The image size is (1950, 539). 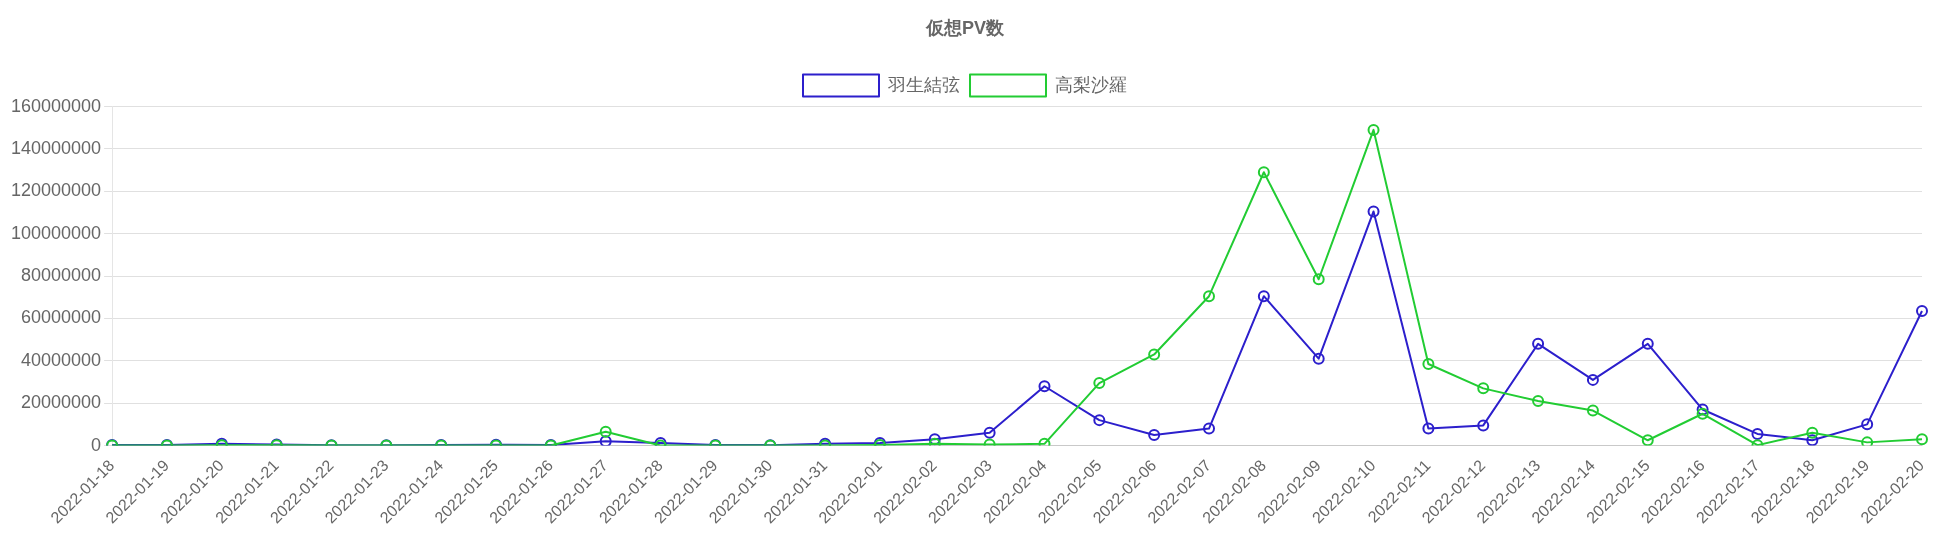 What do you see at coordinates (923, 84) in the screenshot?
I see `legend-label: 羽生結弦` at bounding box center [923, 84].